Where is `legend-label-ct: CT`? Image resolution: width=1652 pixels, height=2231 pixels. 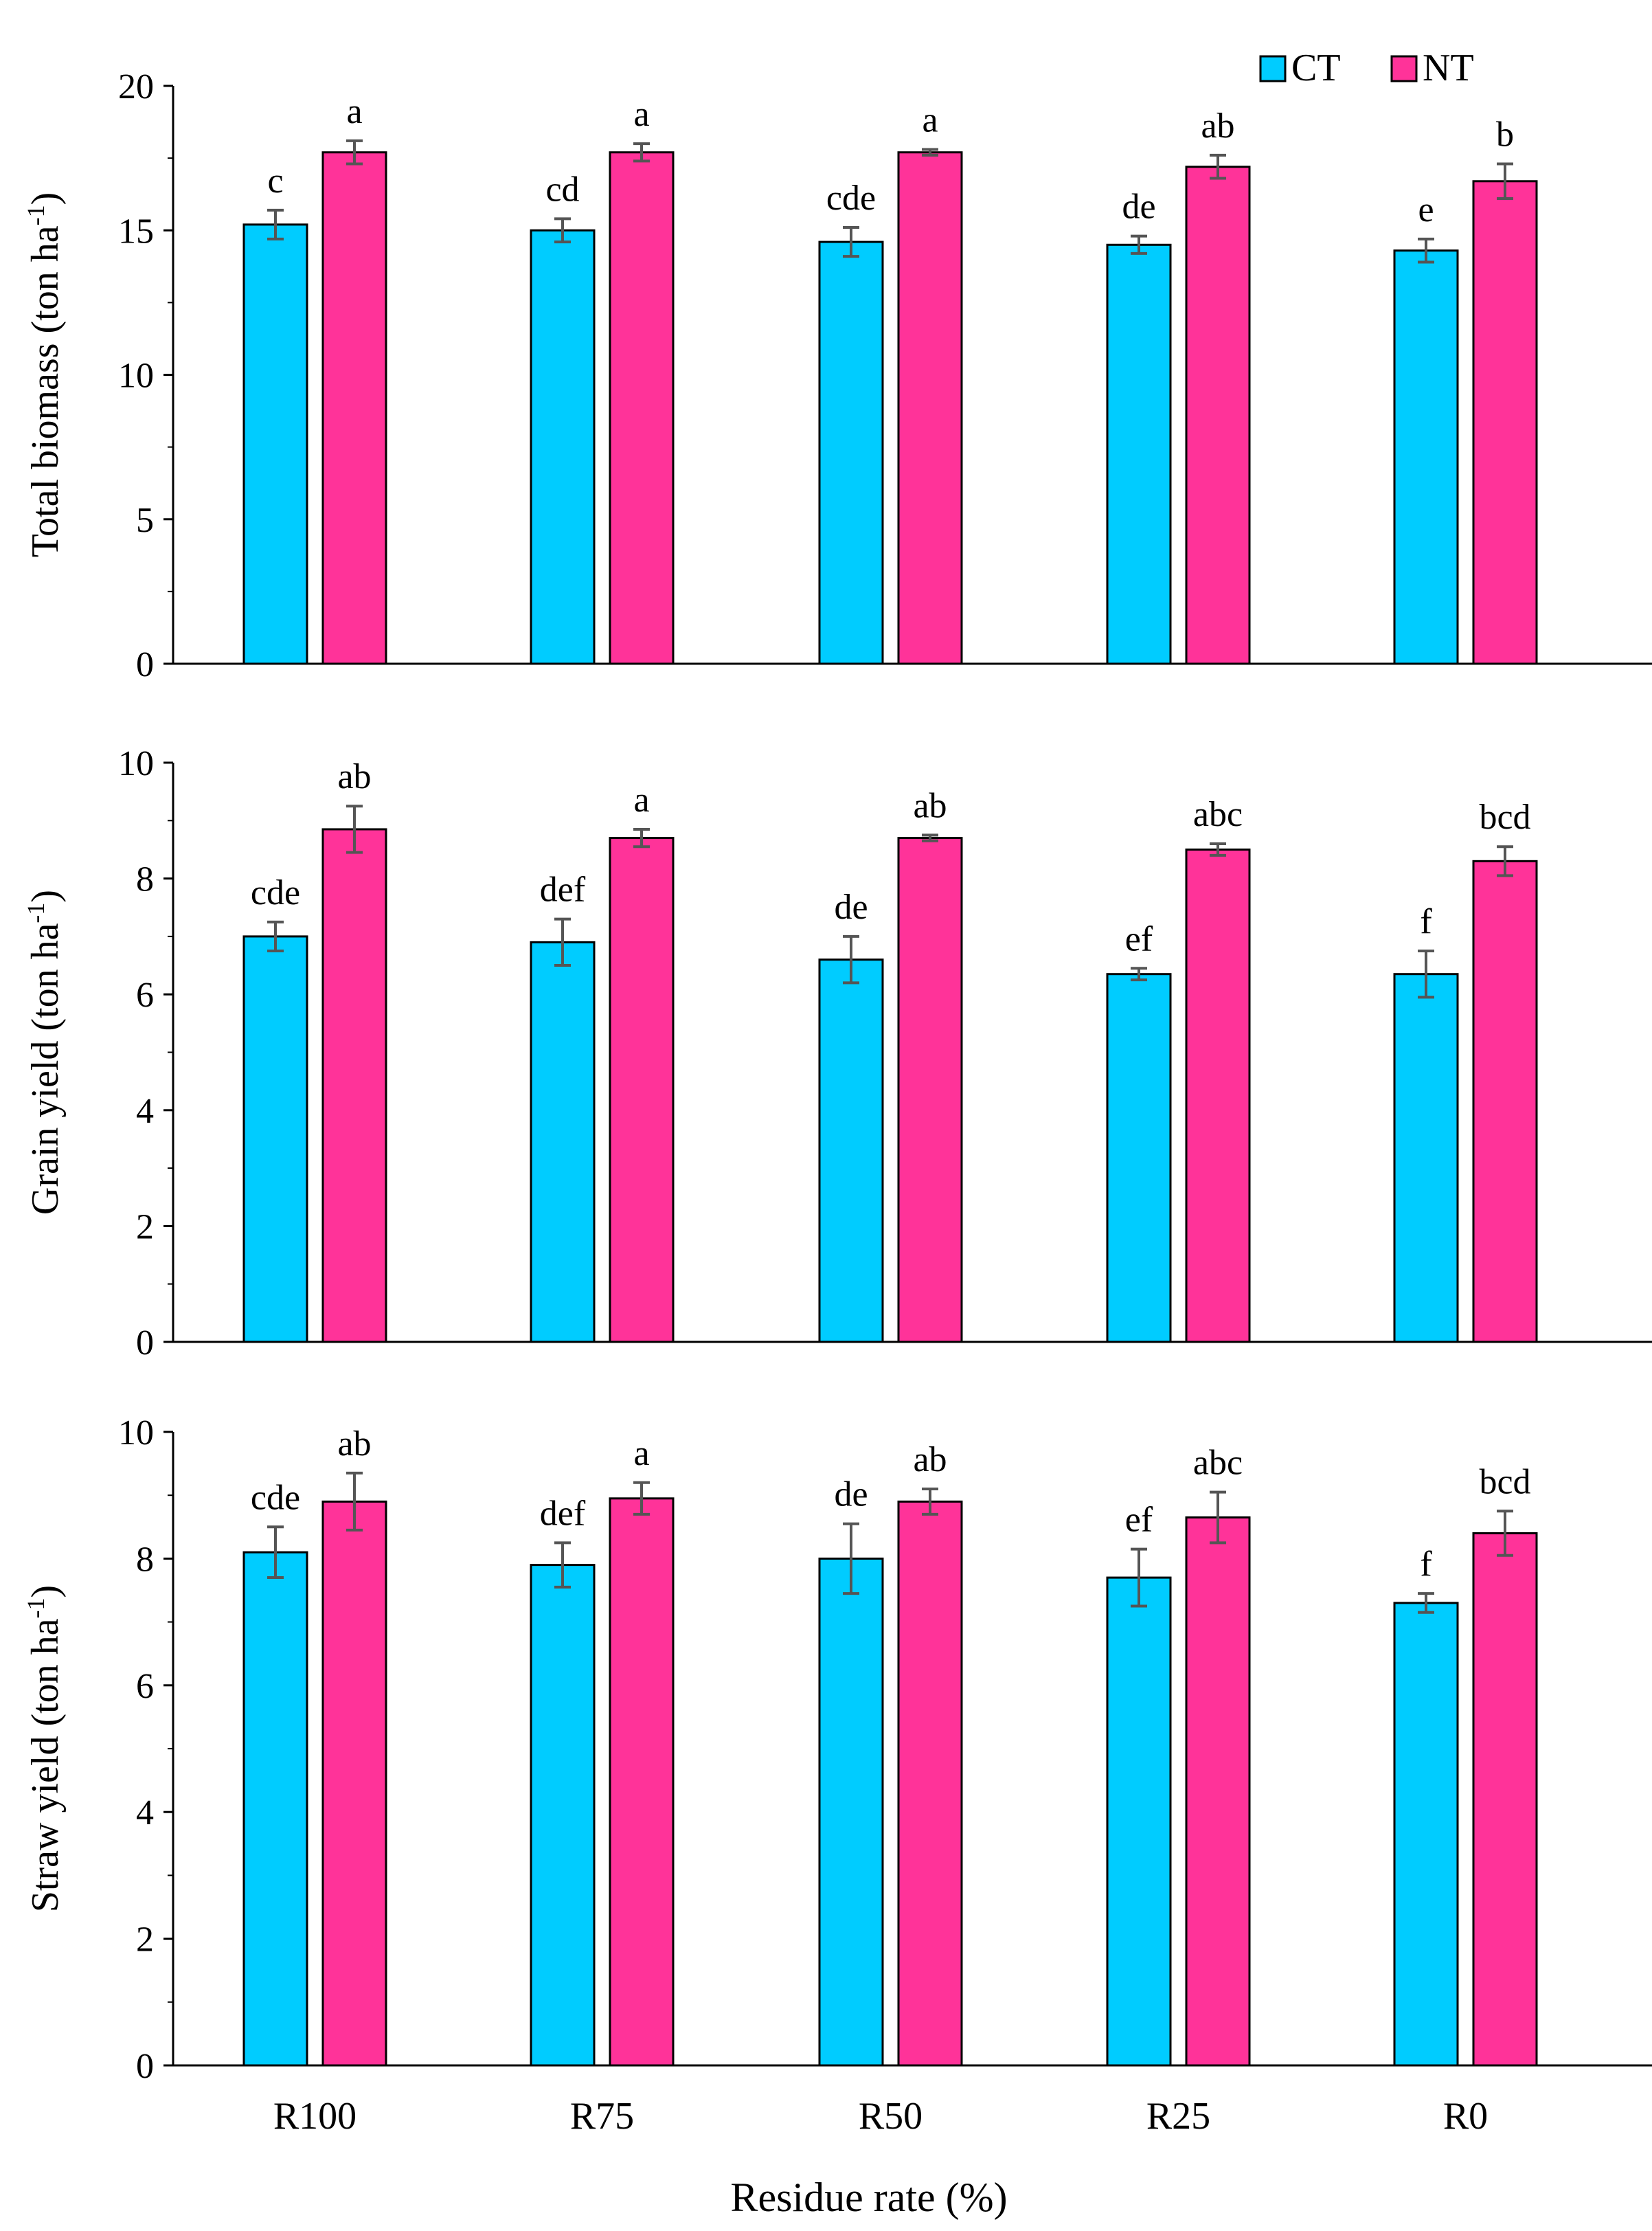
legend-label-ct: CT is located at coordinates (1316, 68).